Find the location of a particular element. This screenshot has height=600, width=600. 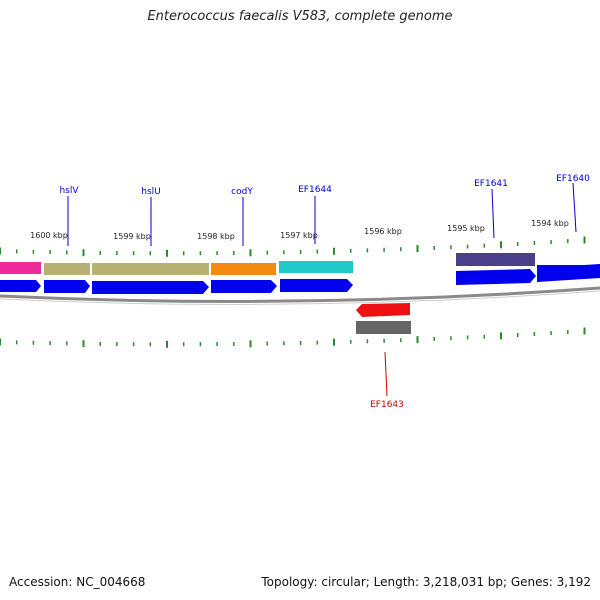

gene-label-EF1644: EF1644 is located at coordinates (315, 190).